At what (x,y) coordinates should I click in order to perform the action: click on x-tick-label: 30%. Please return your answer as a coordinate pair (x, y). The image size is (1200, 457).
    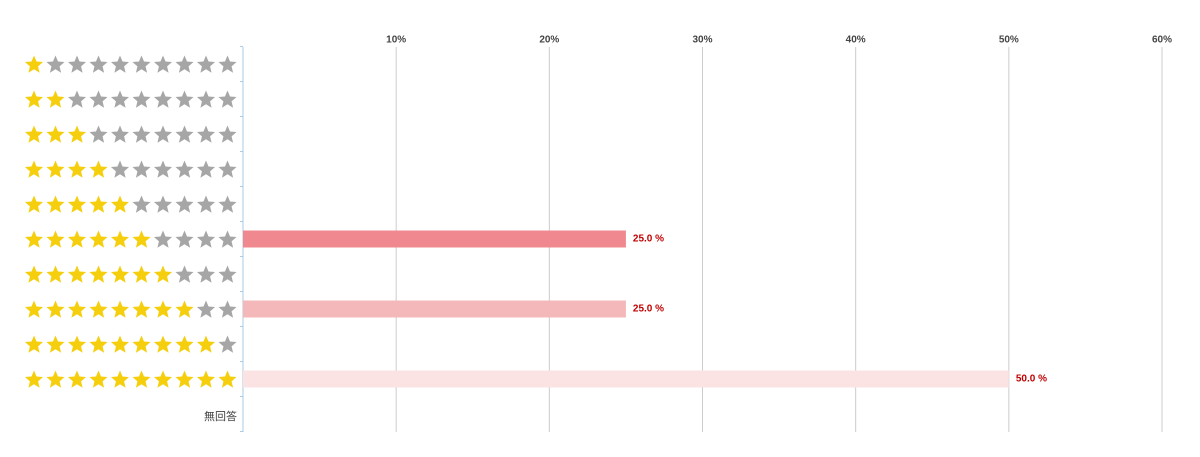
    Looking at the image, I should click on (702, 40).